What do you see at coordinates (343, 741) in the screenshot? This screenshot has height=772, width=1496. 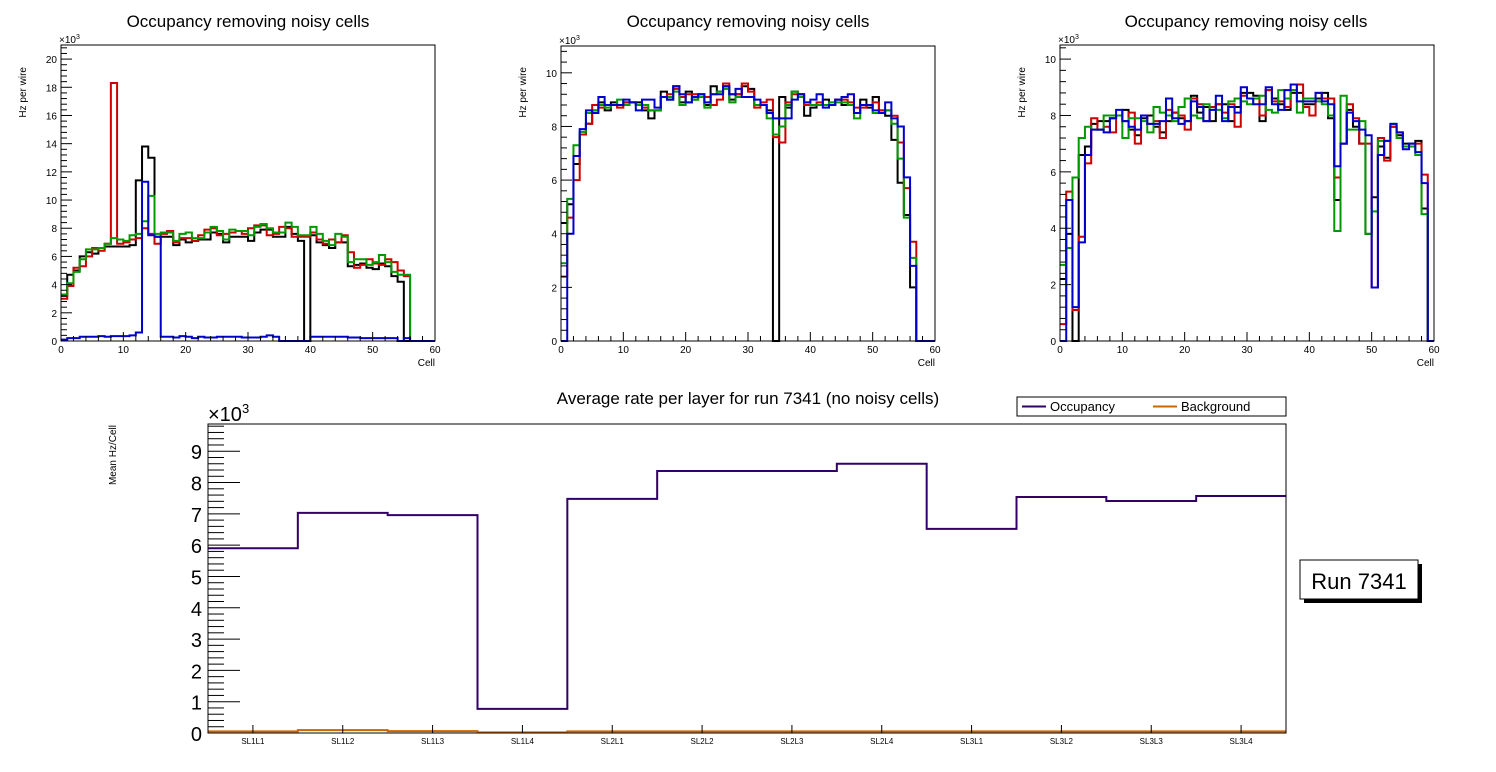 I see `category-label: SL1L2` at bounding box center [343, 741].